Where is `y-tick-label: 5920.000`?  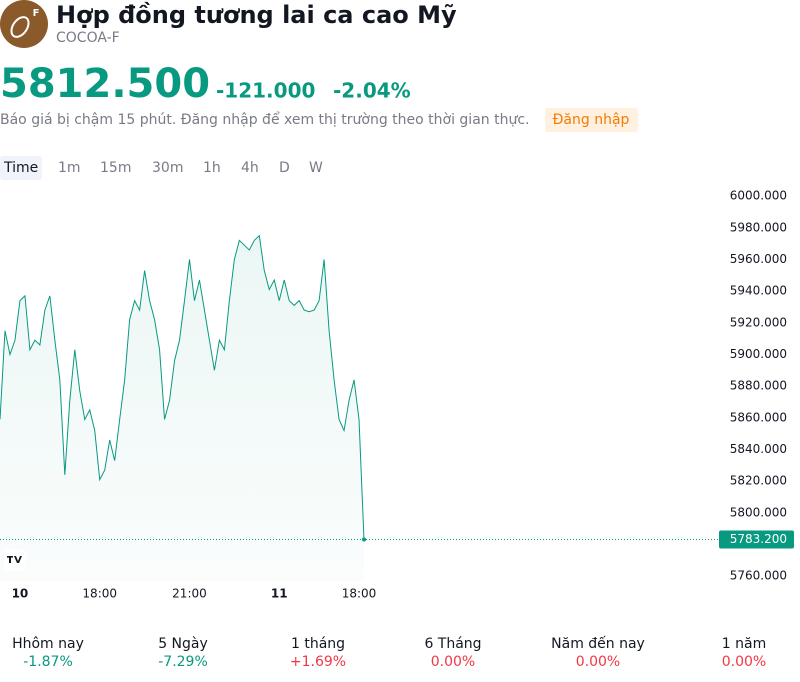 y-tick-label: 5920.000 is located at coordinates (758, 322).